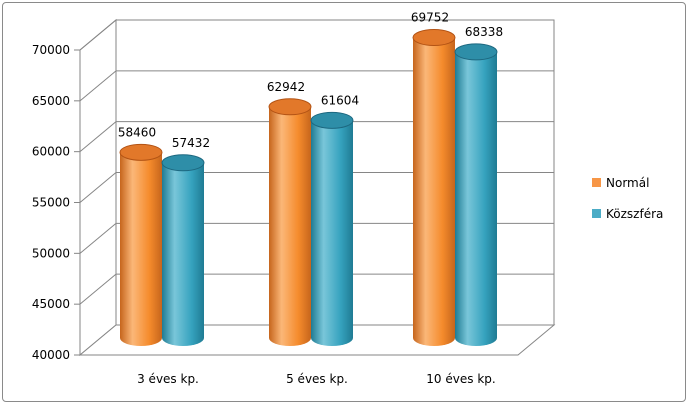  I want to click on data-label: 58460, so click(137, 132).